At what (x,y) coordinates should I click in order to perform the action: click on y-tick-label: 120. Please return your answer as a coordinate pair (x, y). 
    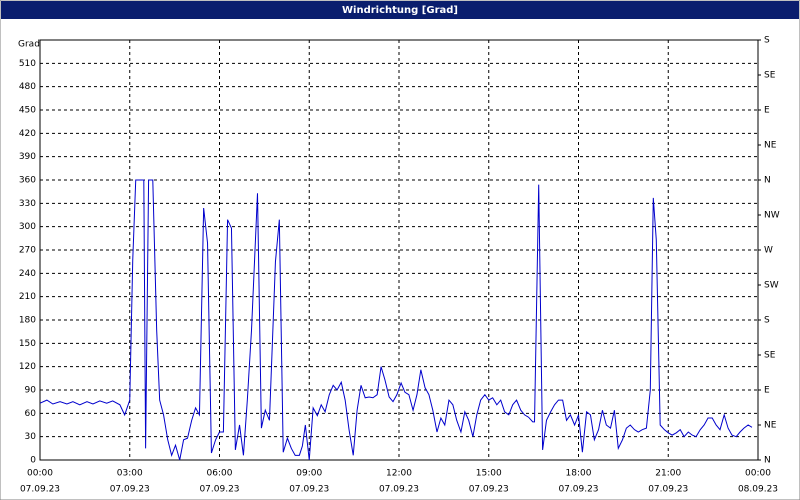
    Looking at the image, I should click on (27, 367).